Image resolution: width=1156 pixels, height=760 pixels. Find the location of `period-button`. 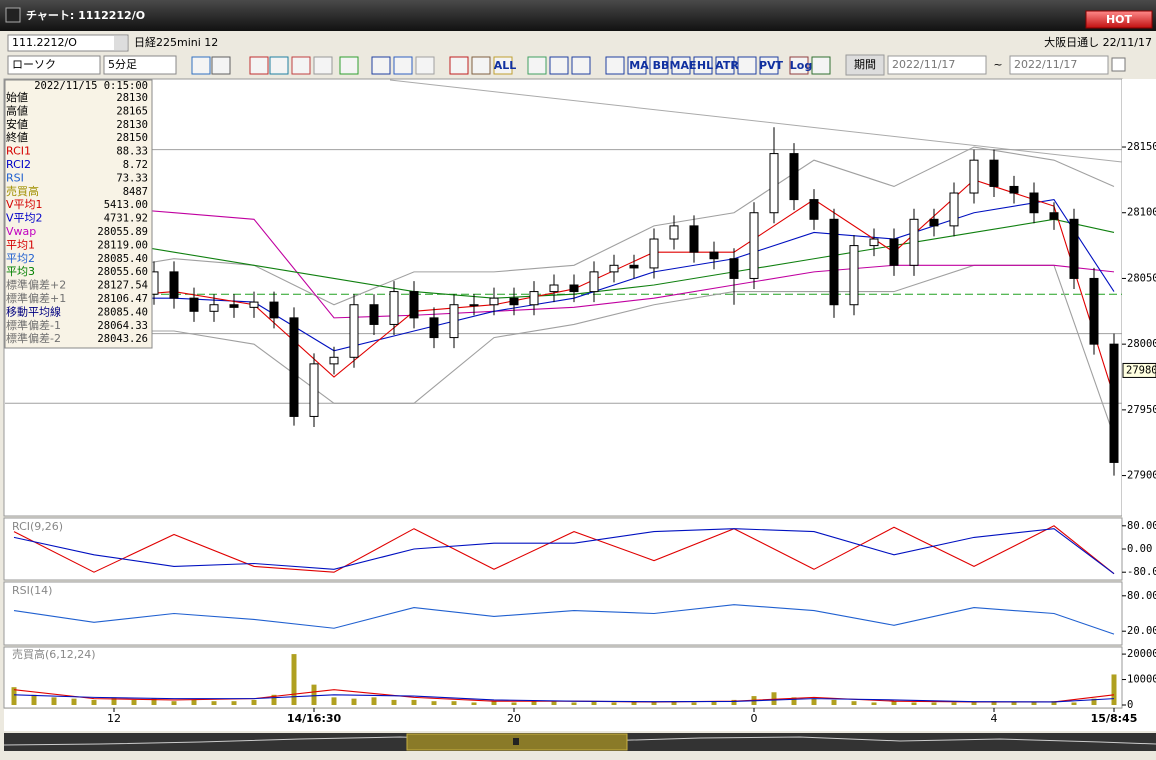

period-button is located at coordinates (865, 65).